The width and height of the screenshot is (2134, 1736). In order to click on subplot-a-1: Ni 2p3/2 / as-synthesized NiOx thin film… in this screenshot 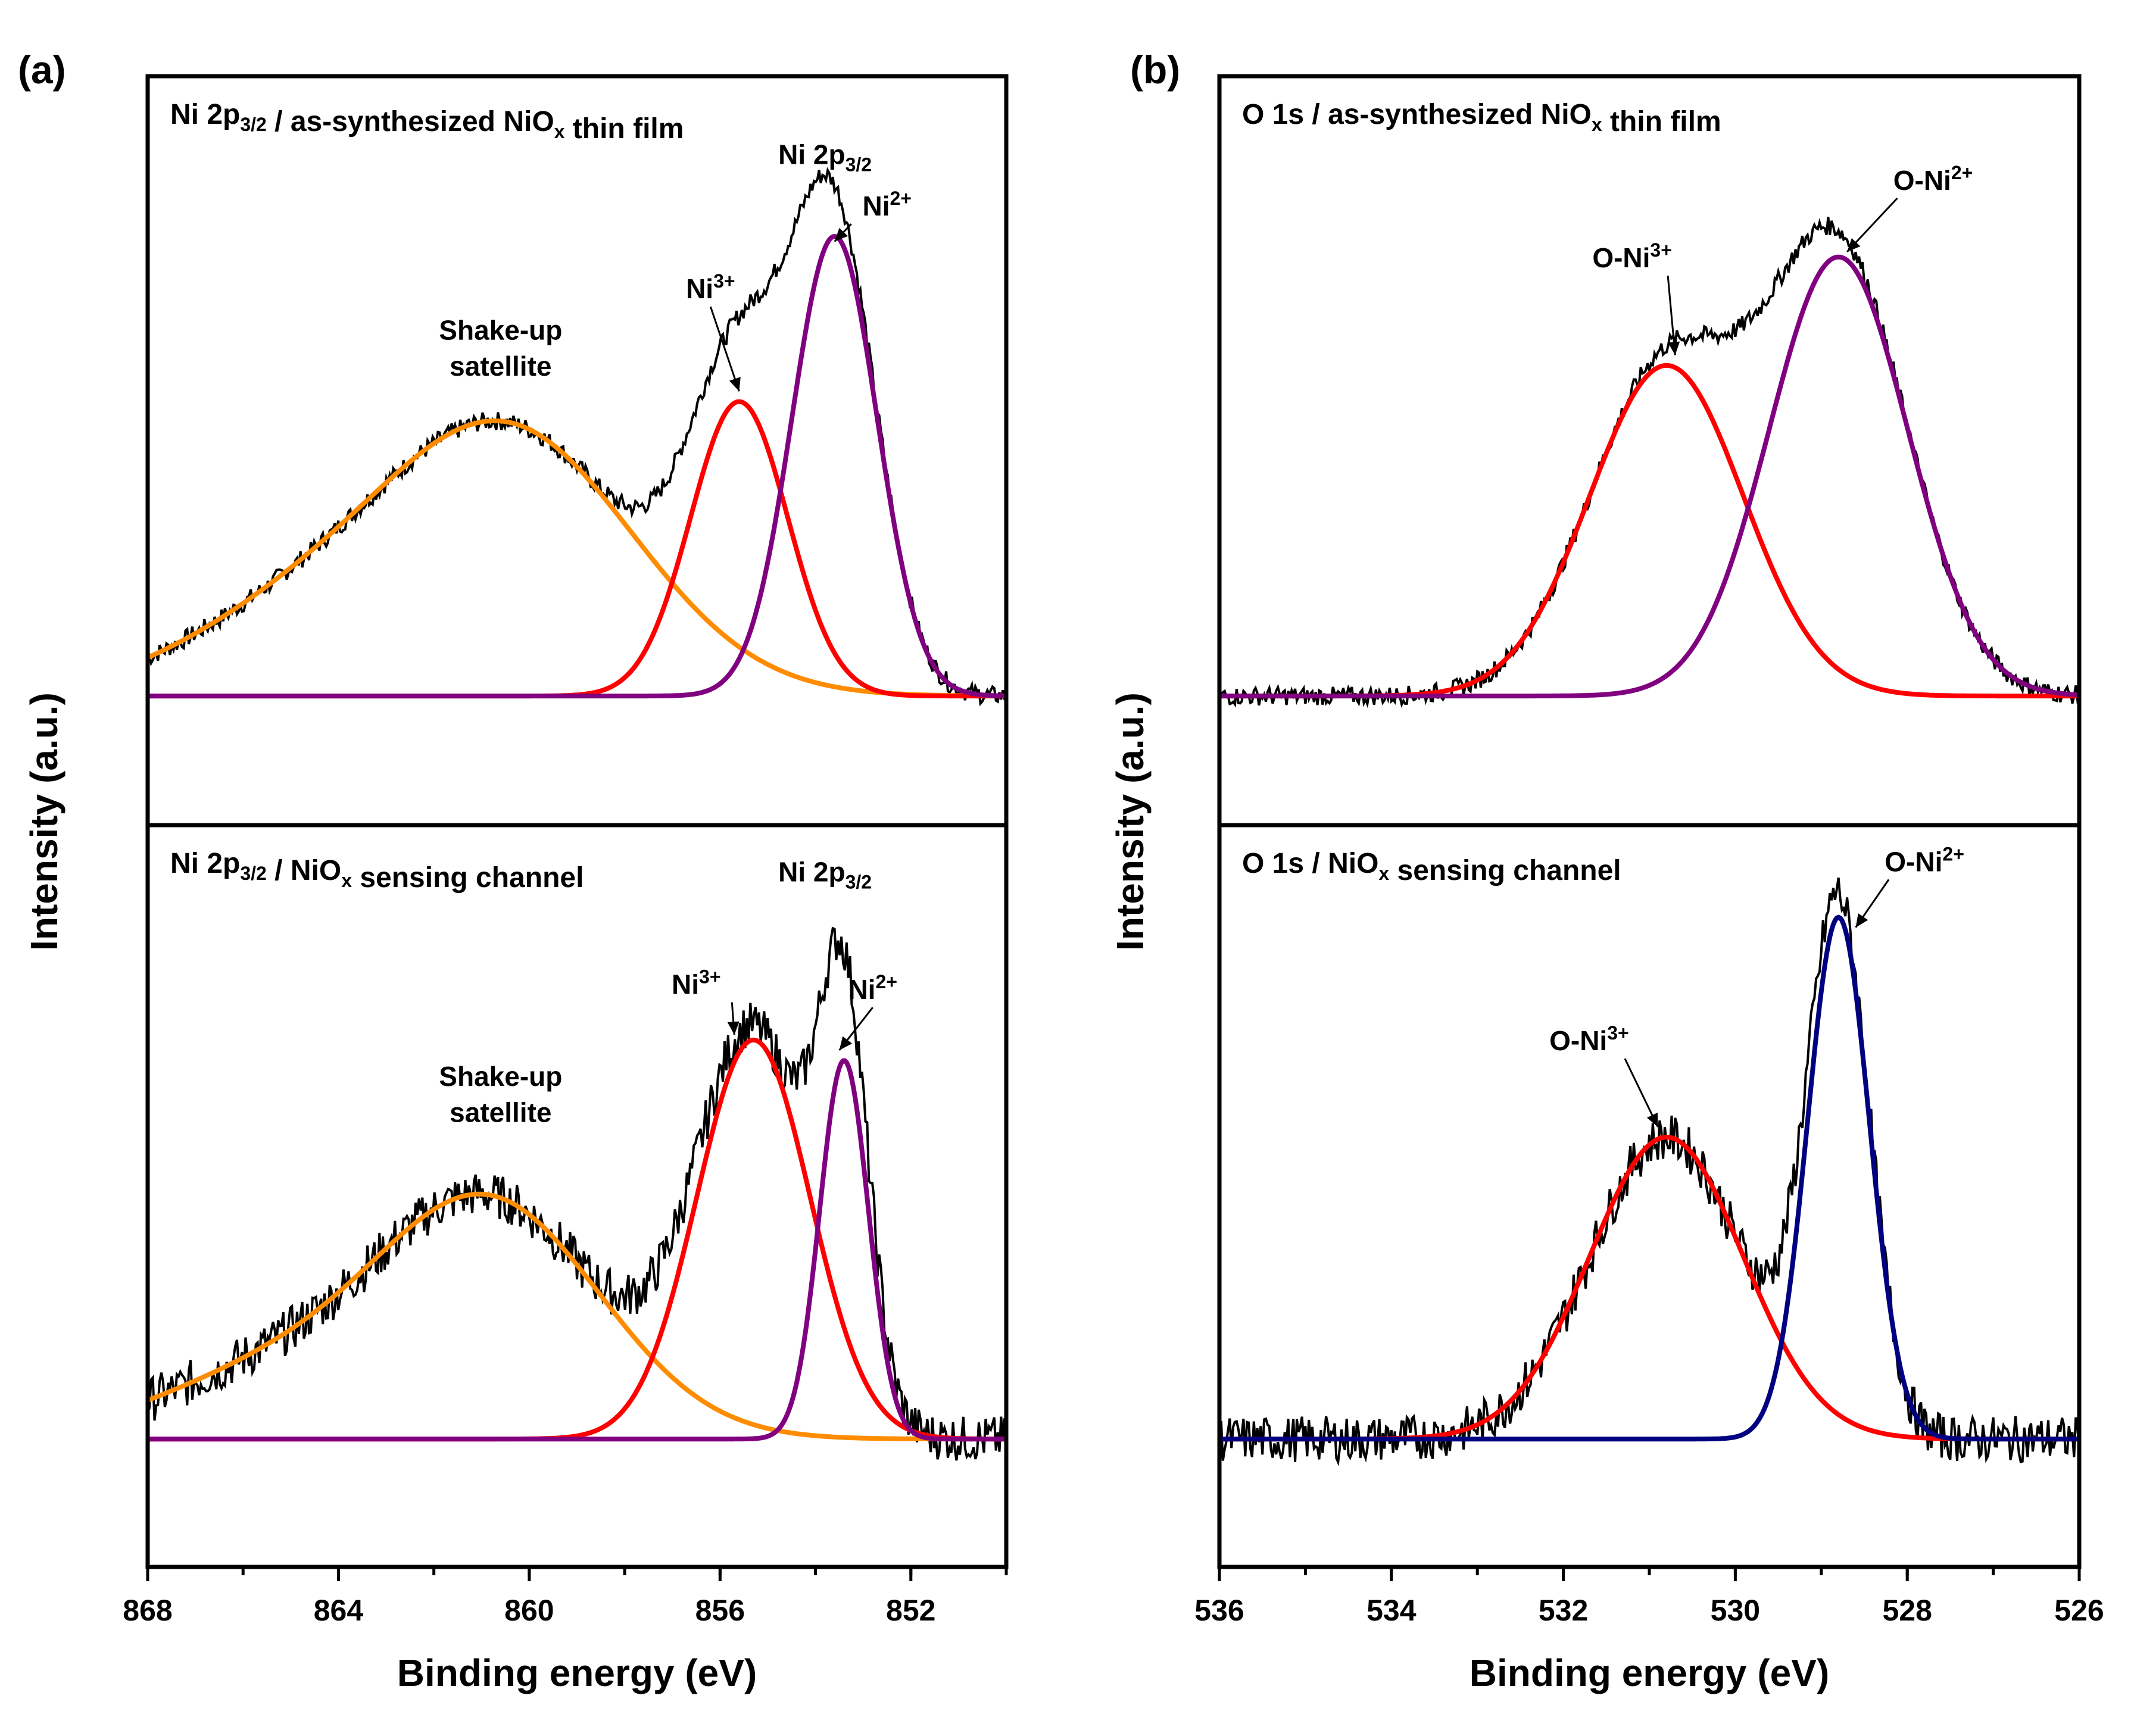, I will do `click(576, 403)`.